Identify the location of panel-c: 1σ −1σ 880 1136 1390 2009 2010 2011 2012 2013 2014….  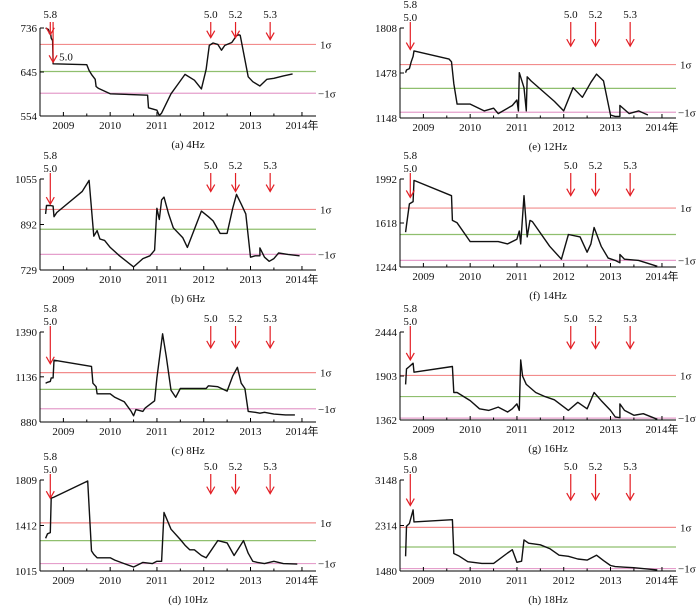
(175, 380).